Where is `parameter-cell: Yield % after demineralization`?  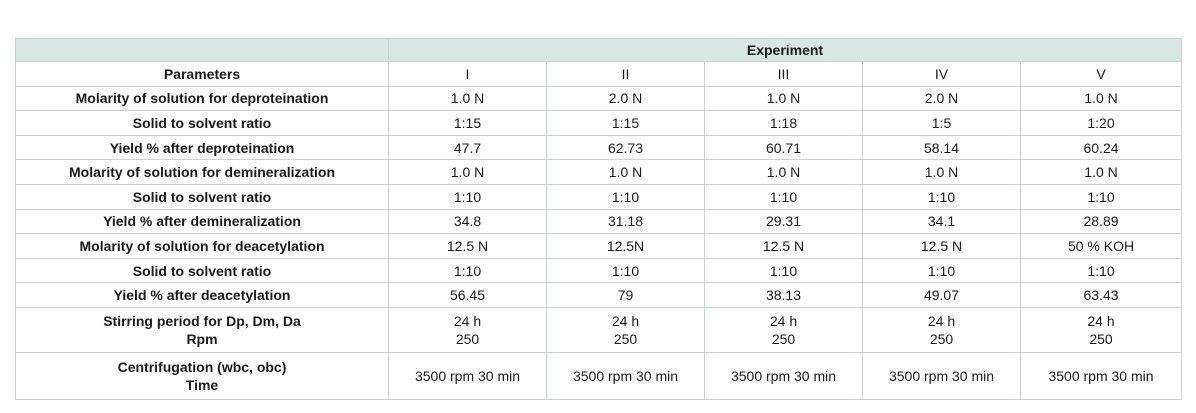
parameter-cell: Yield % after demineralization is located at coordinates (202, 221).